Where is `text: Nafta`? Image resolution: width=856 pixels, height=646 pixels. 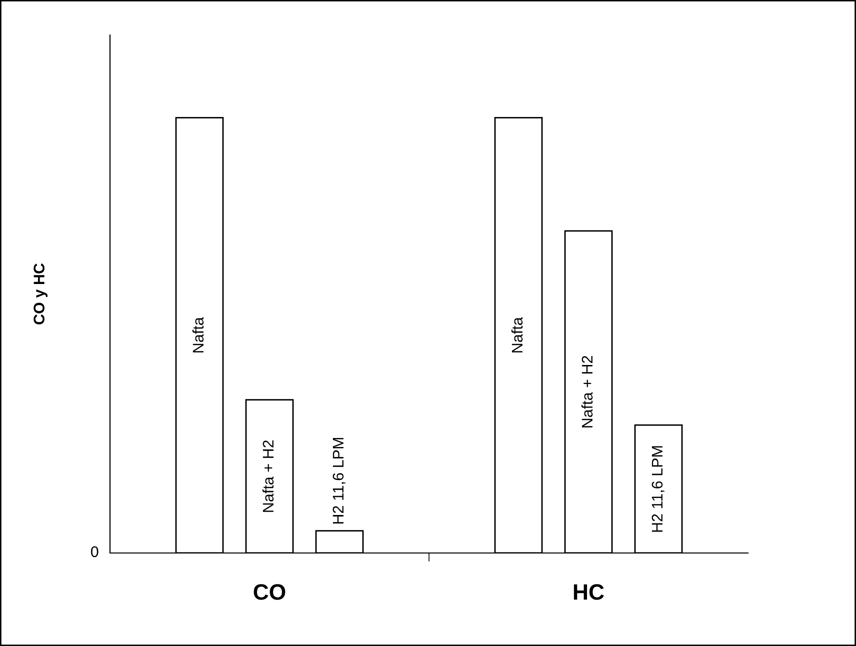
text: Nafta is located at coordinates (198, 334).